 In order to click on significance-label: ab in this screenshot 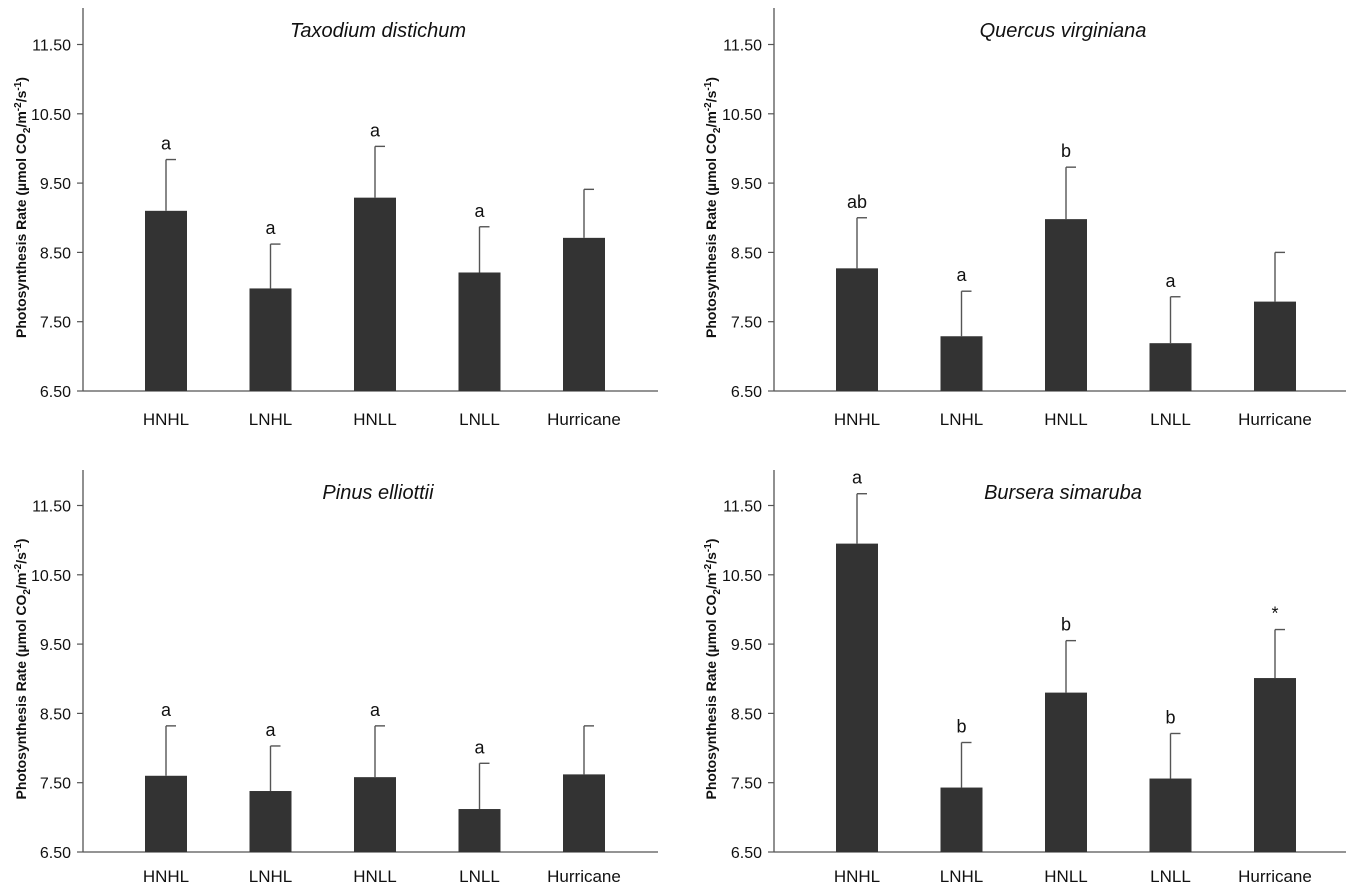, I will do `click(857, 202)`.